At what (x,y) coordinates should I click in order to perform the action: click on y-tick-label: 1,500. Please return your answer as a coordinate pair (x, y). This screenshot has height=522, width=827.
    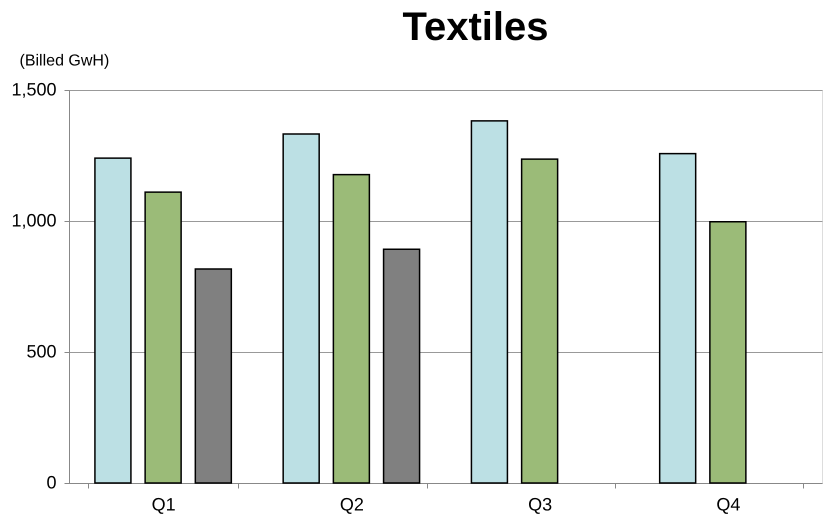
    Looking at the image, I should click on (33, 90).